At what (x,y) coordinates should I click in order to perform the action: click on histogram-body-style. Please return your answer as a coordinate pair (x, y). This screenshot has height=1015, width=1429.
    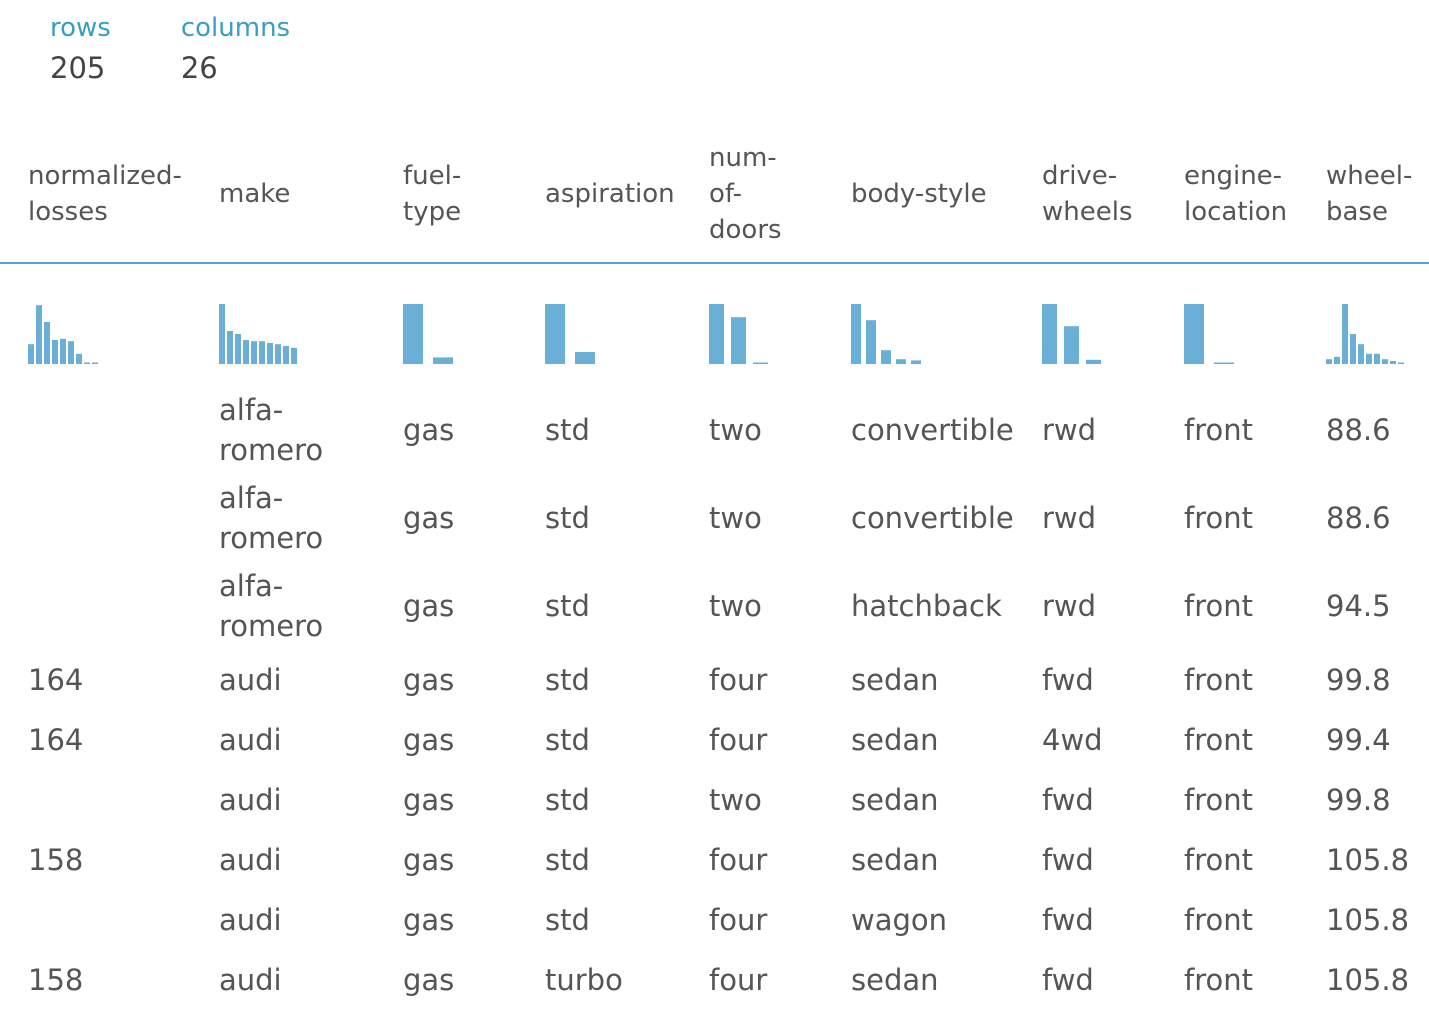
    Looking at the image, I should click on (886, 332).